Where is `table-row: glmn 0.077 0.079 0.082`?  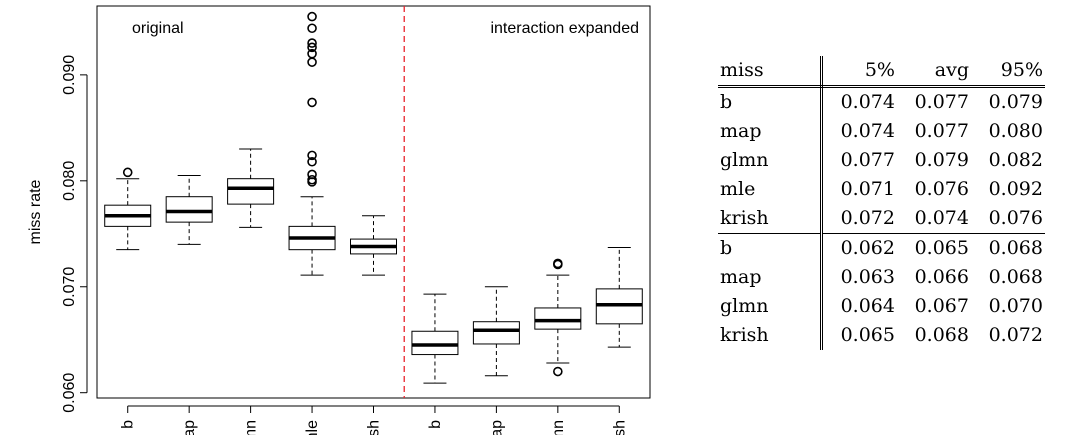 table-row: glmn 0.077 0.079 0.082 is located at coordinates (881, 160).